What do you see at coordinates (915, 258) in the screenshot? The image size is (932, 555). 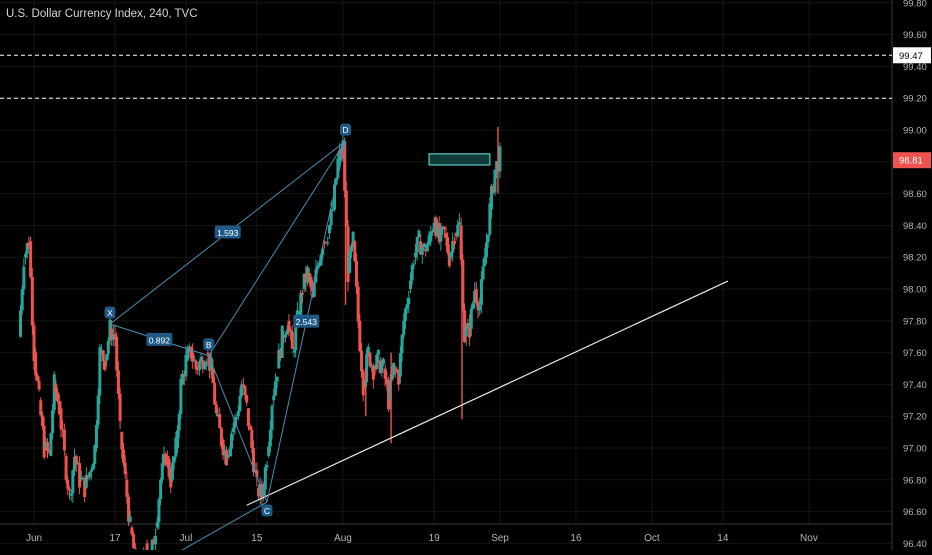 I see `y-tick-label: 98.20` at bounding box center [915, 258].